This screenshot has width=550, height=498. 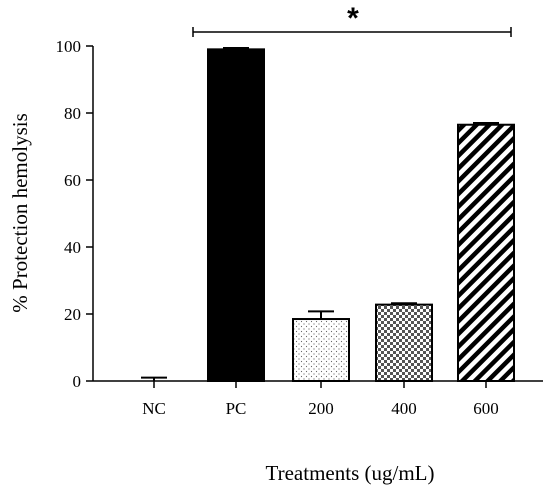 What do you see at coordinates (236, 215) in the screenshot?
I see `bar-pc` at bounding box center [236, 215].